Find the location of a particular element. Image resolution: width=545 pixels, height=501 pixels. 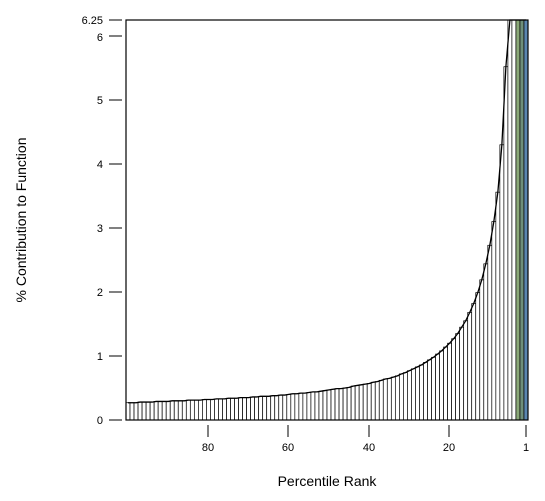

y-tick-label: 4 is located at coordinates (100, 165).